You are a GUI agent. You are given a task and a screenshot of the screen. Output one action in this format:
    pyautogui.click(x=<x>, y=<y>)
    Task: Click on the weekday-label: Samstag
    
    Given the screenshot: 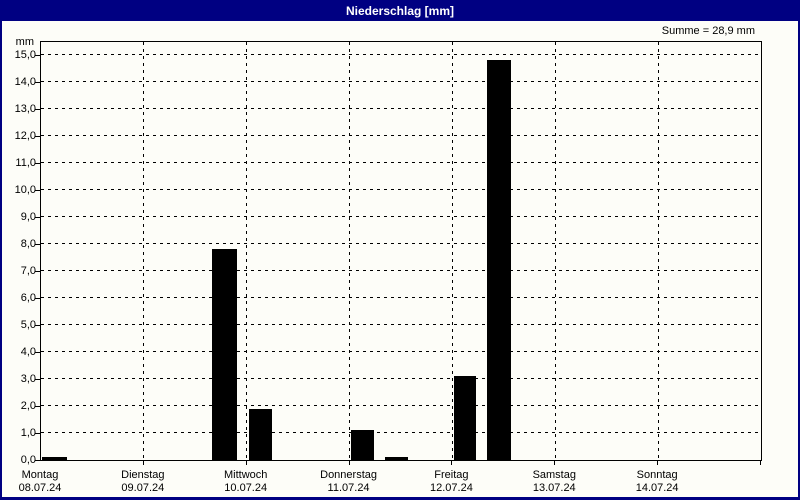 What is the action you would take?
    pyautogui.click(x=554, y=475)
    